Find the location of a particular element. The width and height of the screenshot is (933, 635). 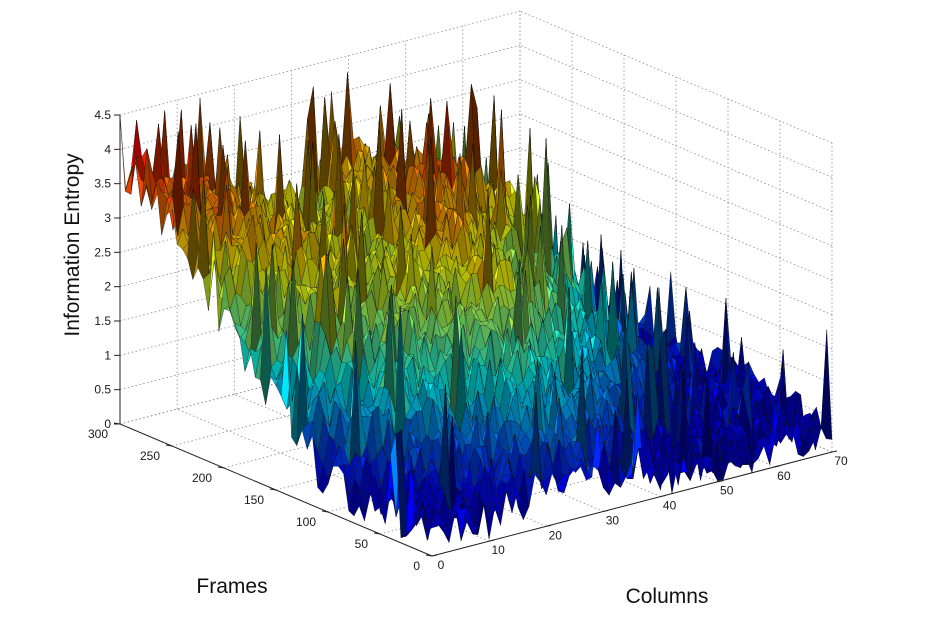

z-tick-label: 4.5 is located at coordinates (102, 115).